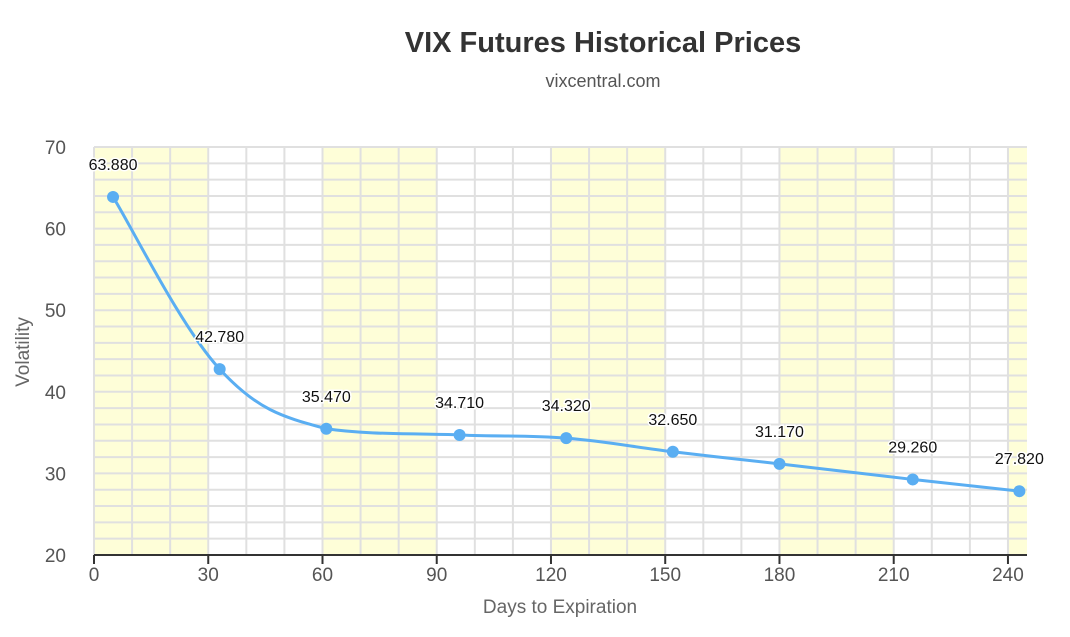 The height and width of the screenshot is (637, 1070). What do you see at coordinates (1008, 575) in the screenshot?
I see `x-tick-label: 240` at bounding box center [1008, 575].